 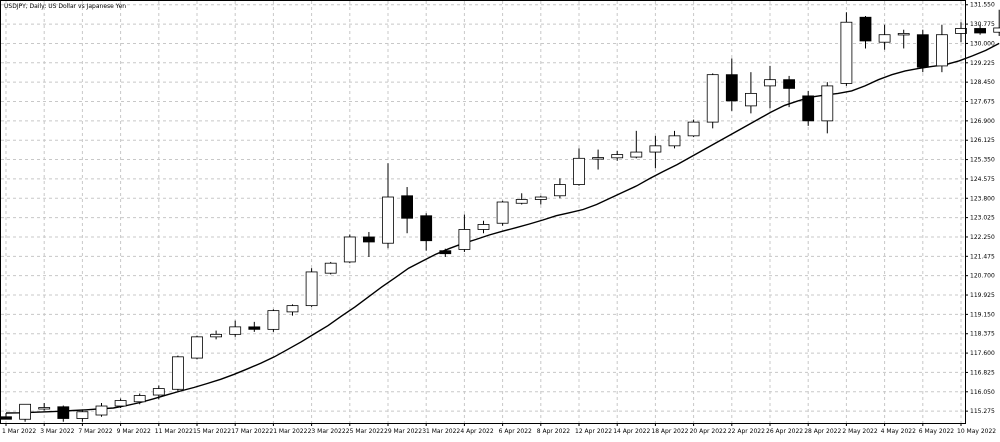 I want to click on x-tick-label: 18 Apr 2022, so click(x=669, y=431).